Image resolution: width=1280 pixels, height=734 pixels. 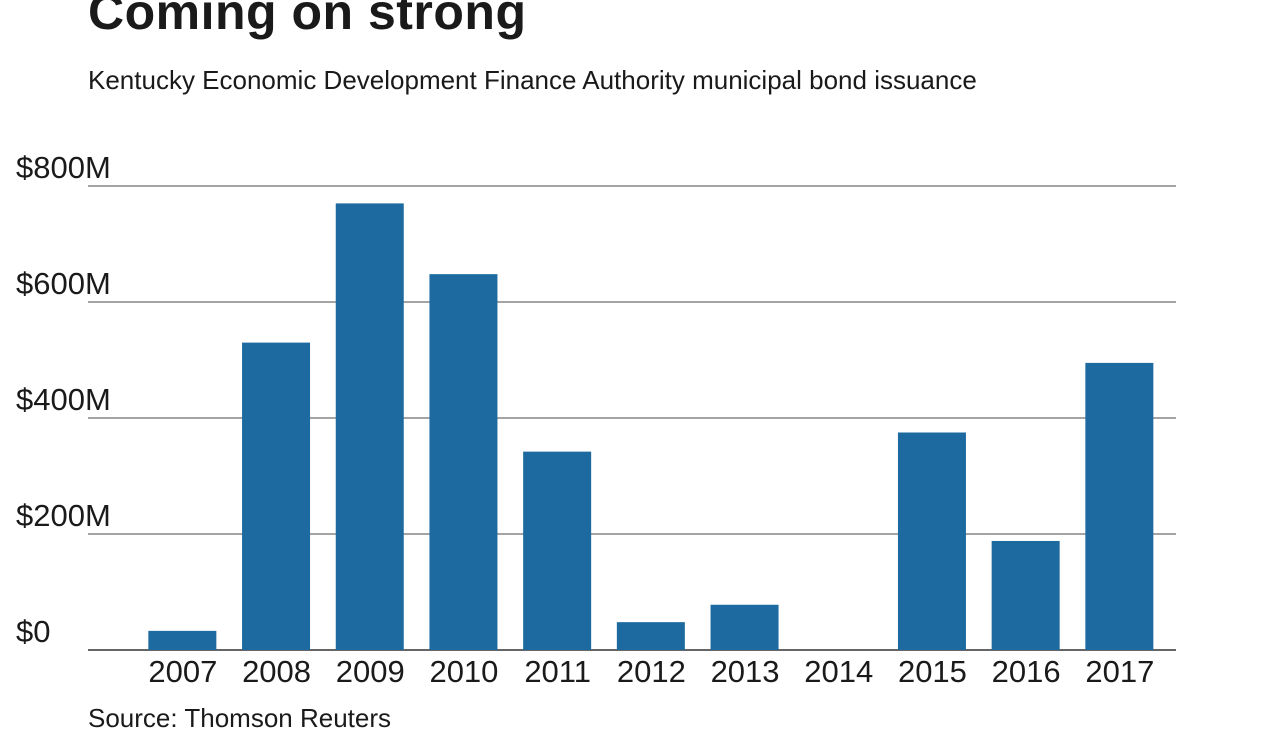 I want to click on bar-2009, so click(x=369, y=426).